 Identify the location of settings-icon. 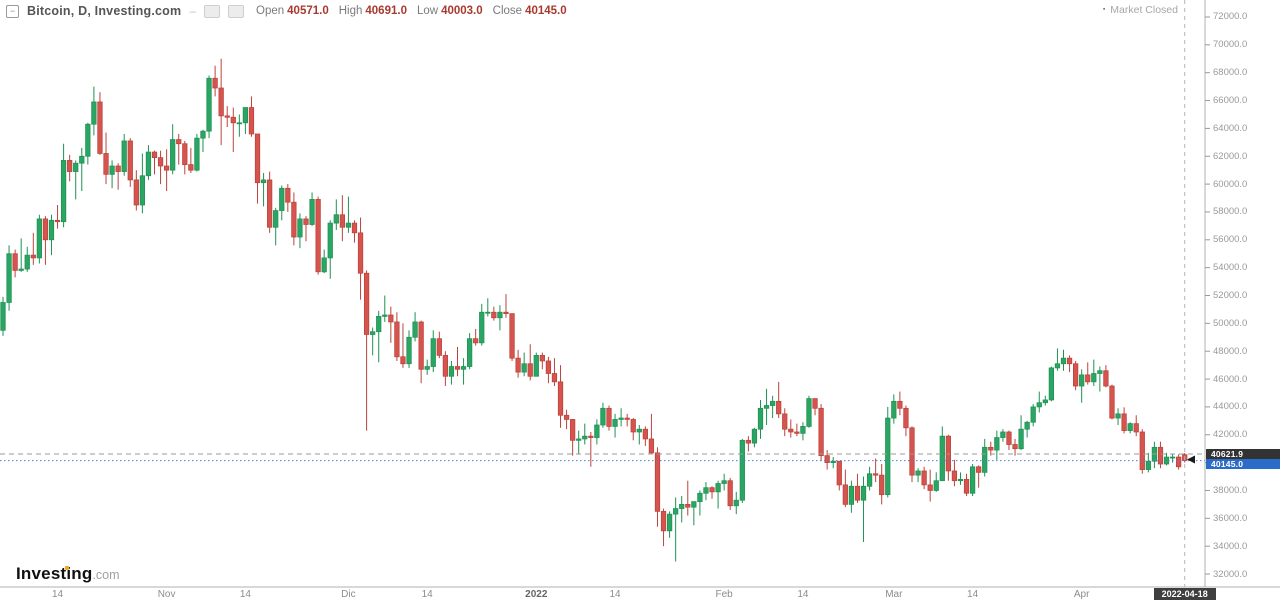
(236, 11).